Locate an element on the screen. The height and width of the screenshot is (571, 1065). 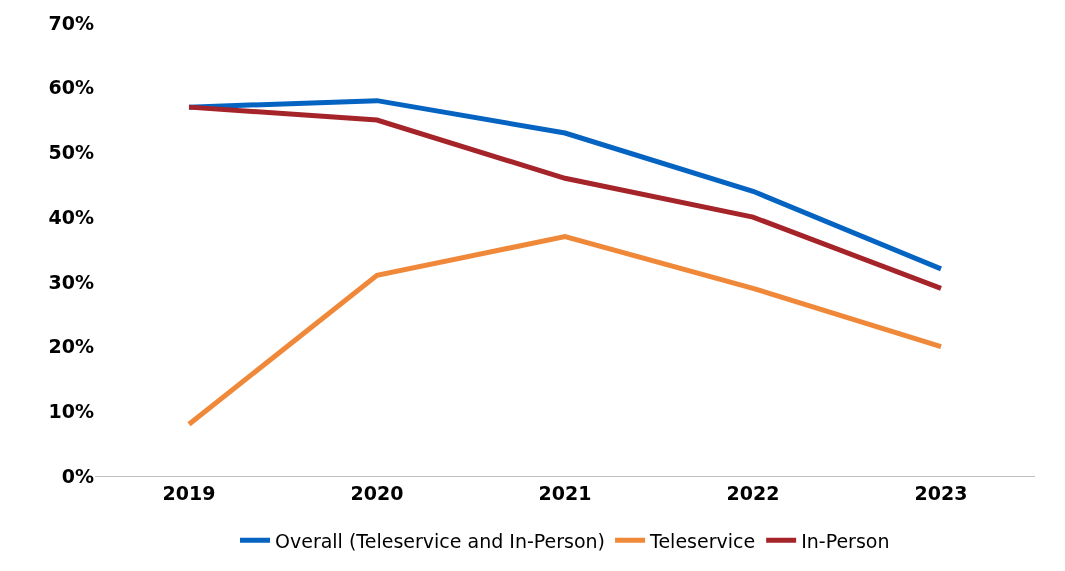
y-tick-label: 30% is located at coordinates (71, 281).